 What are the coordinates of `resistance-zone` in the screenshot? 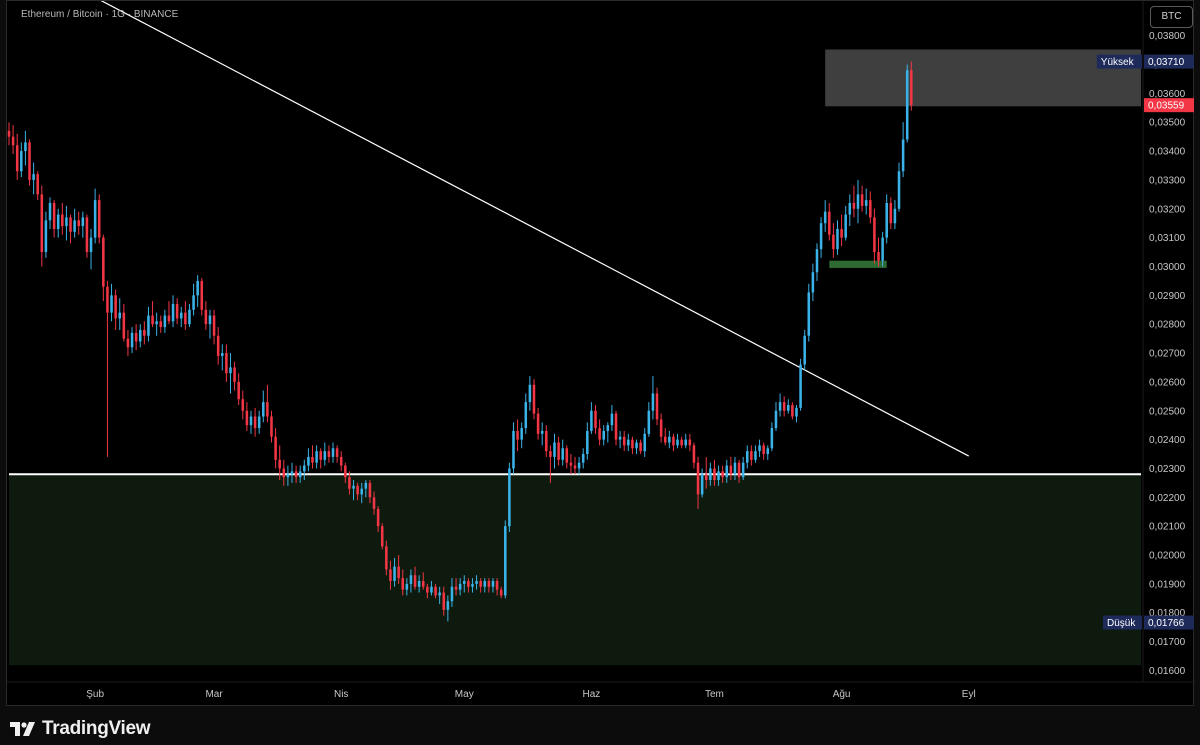 It's located at (983, 78).